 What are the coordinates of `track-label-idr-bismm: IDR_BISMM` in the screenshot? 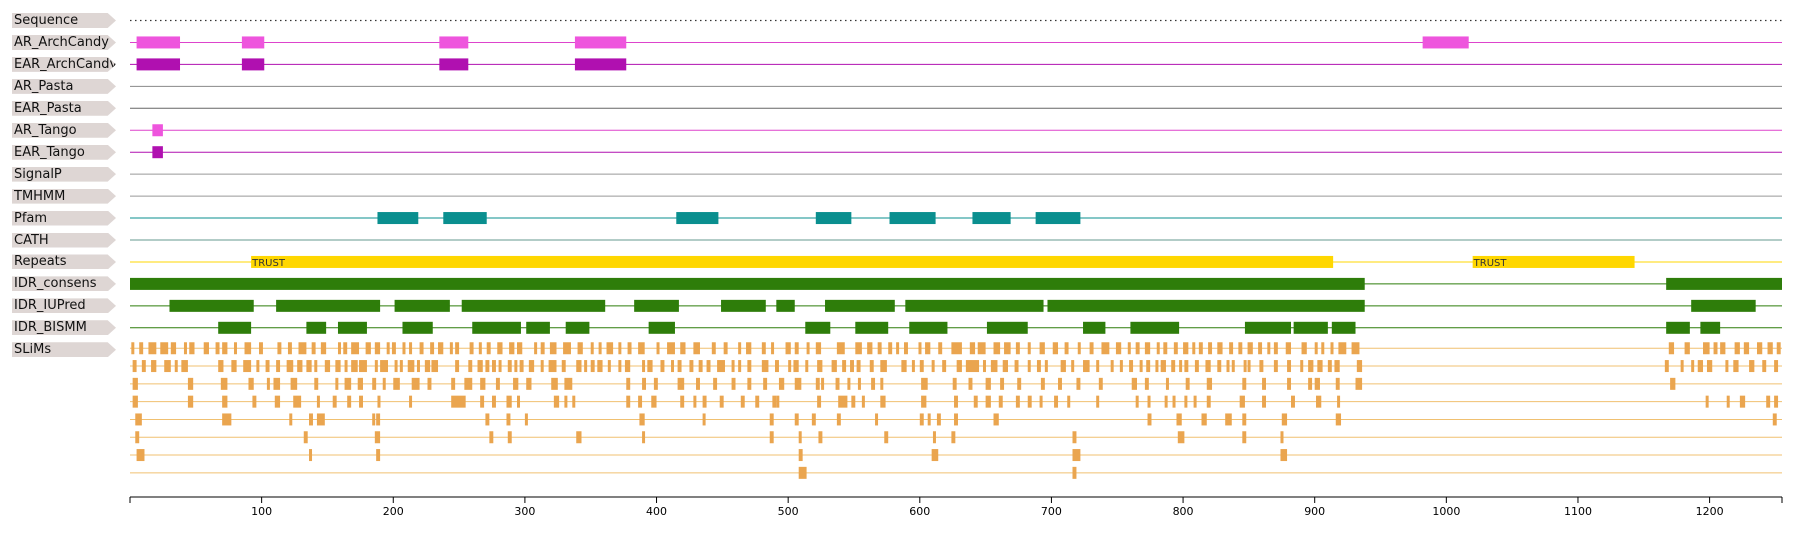 It's located at (64, 328).